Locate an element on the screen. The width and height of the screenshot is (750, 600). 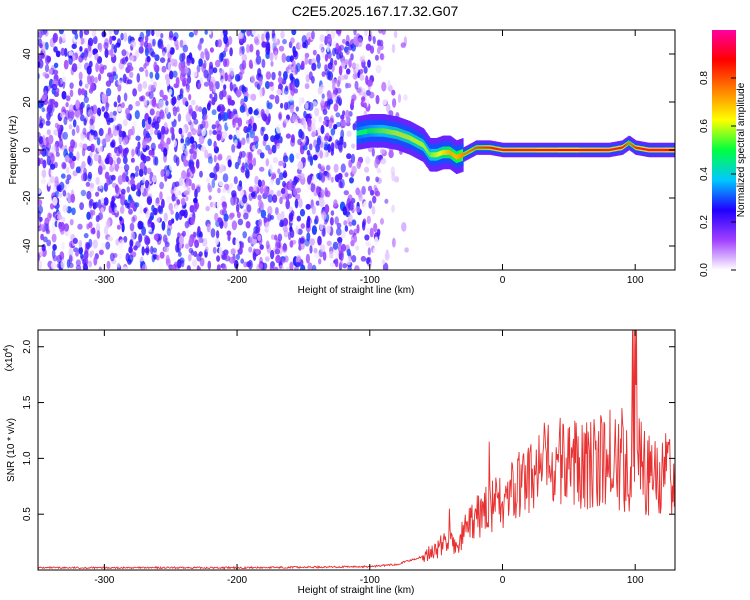
snr-scale-base: (x10 is located at coordinates (9, 361).